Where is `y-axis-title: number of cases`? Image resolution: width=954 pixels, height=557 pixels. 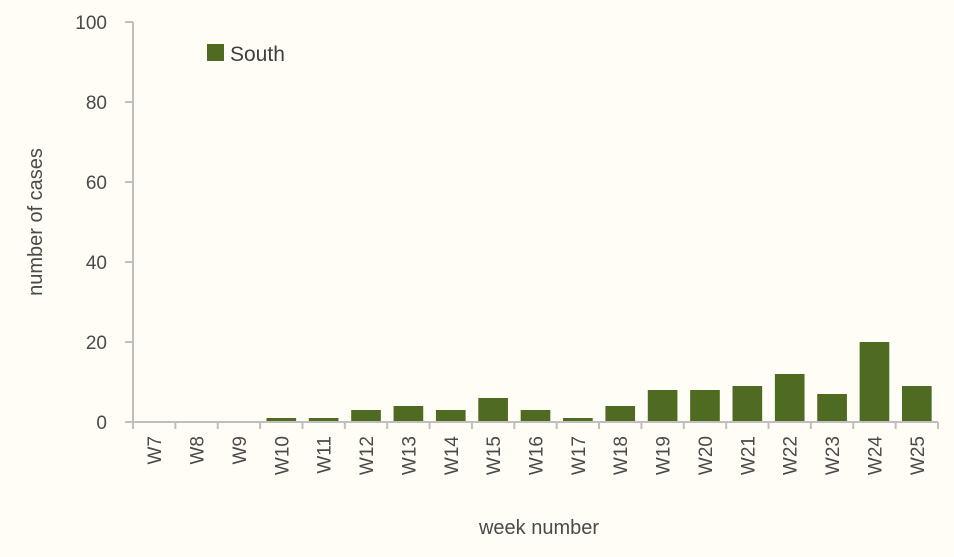
y-axis-title: number of cases is located at coordinates (36, 222).